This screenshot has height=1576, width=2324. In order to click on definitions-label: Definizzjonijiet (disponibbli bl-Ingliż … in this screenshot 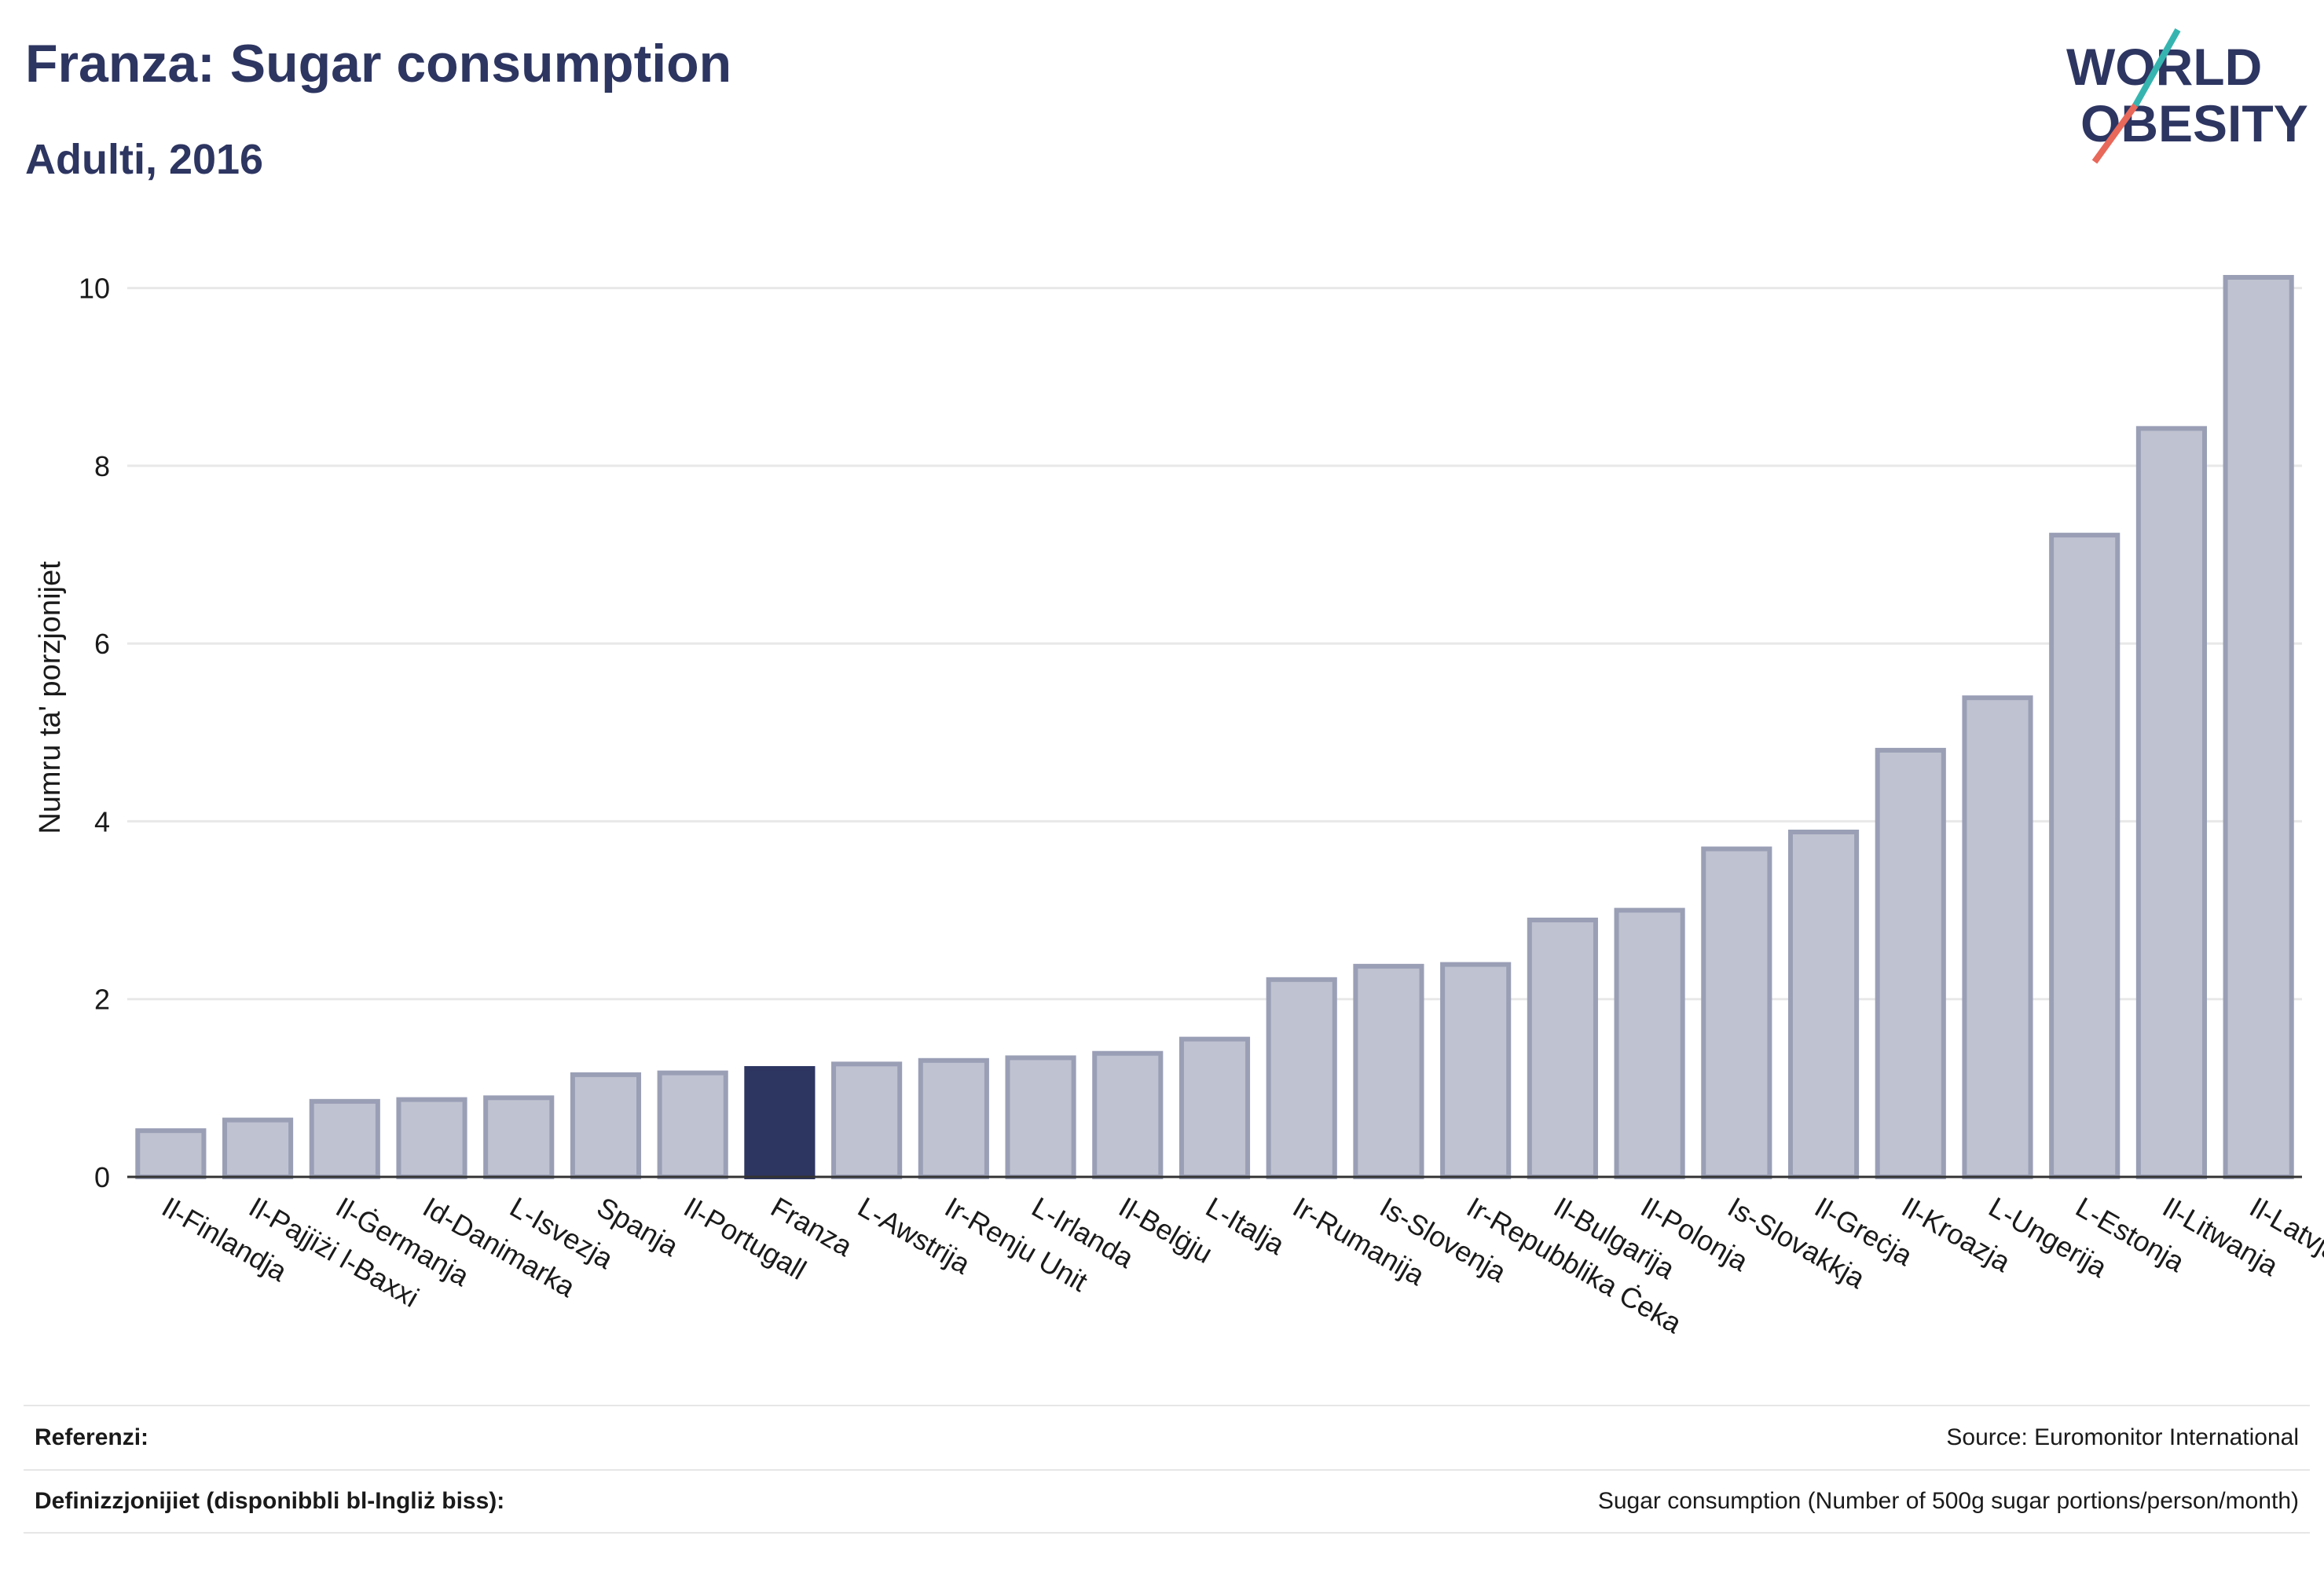, I will do `click(270, 1501)`.